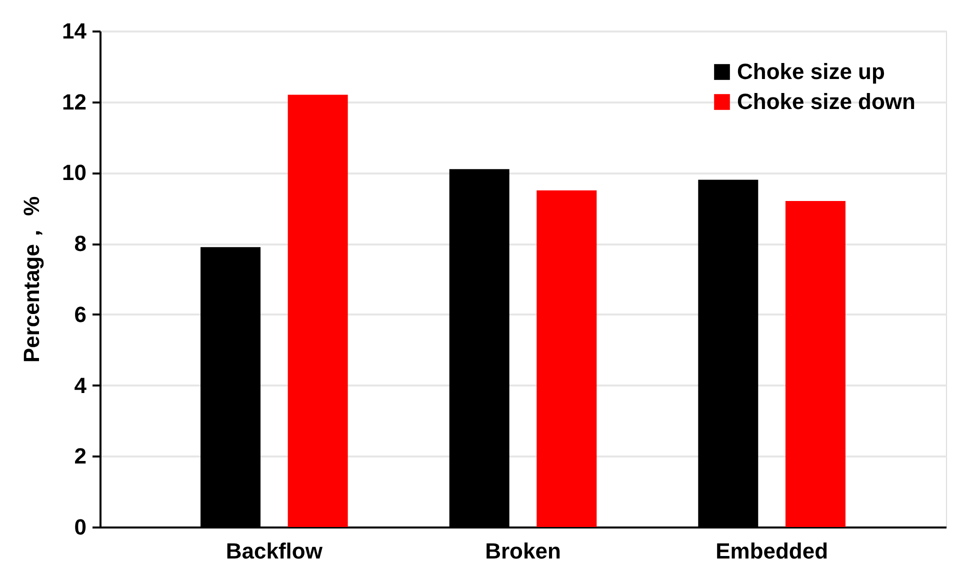 This screenshot has width=961, height=577. What do you see at coordinates (81, 385) in the screenshot?
I see `y-tick-label: 4` at bounding box center [81, 385].